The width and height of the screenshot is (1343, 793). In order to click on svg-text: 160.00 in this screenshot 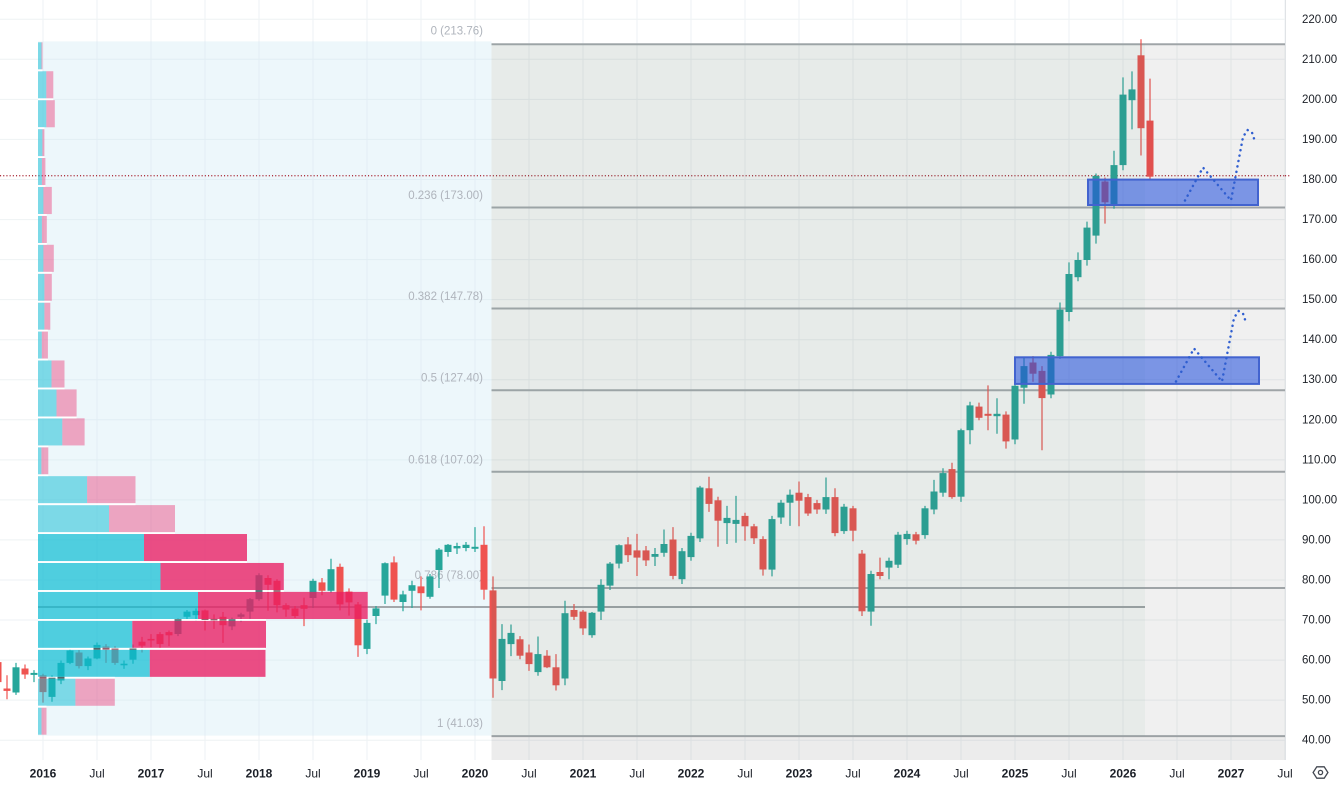, I will do `click(1319, 260)`.